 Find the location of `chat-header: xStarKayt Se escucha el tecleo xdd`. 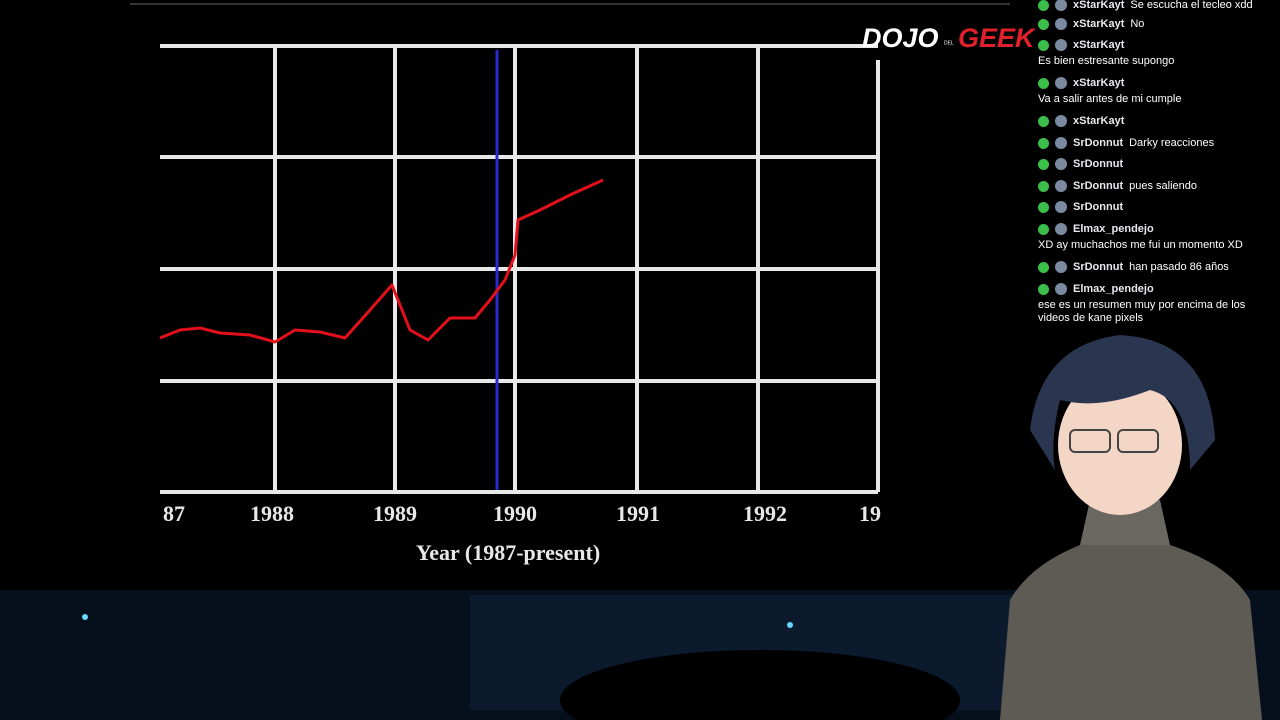

chat-header: xStarKayt Se escucha el tecleo xdd is located at coordinates (1158, 7).